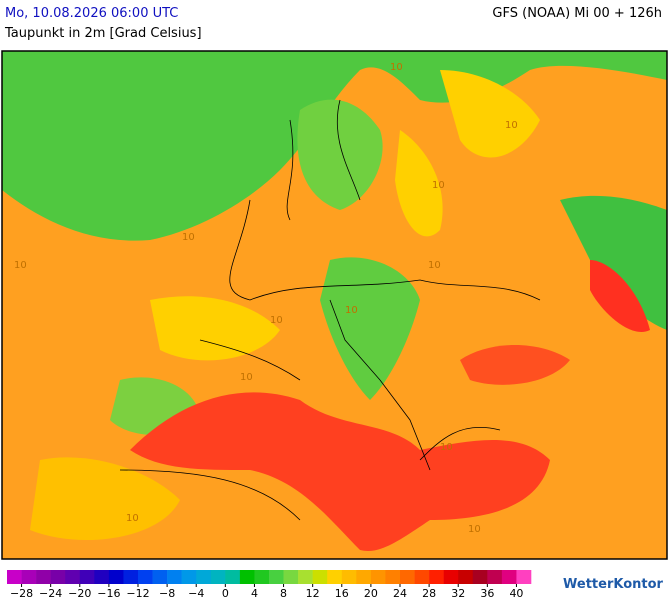  Describe the element at coordinates (92, 13) in the screenshot. I see `datetime: Mo, 10.08.2026 06:00 UTC` at that location.